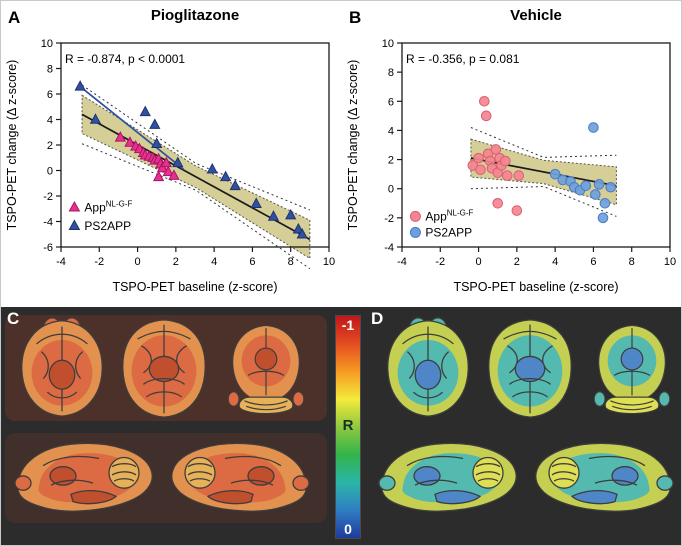 Image resolution: width=682 pixels, height=546 pixels. I want to click on panel-c-label: C, so click(13, 318).